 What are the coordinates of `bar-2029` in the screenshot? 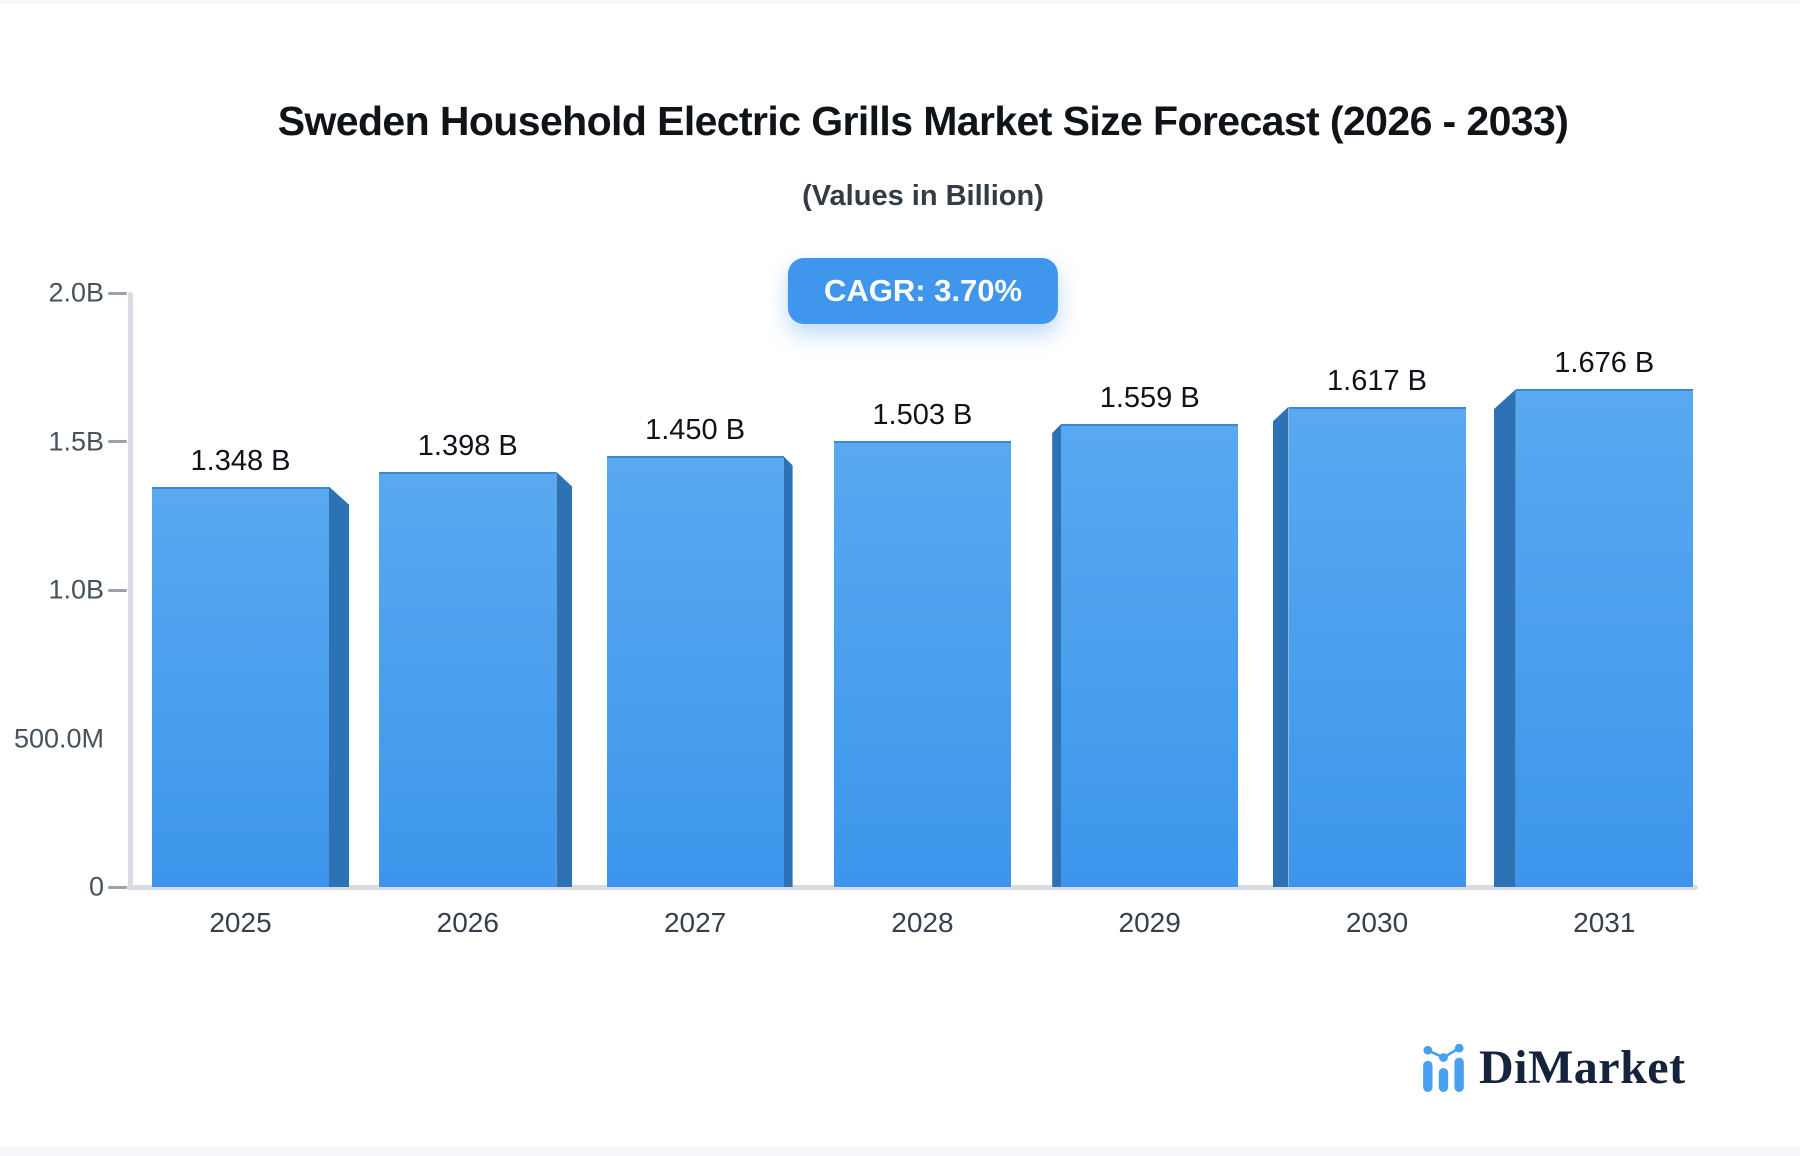 It's located at (1150, 655).